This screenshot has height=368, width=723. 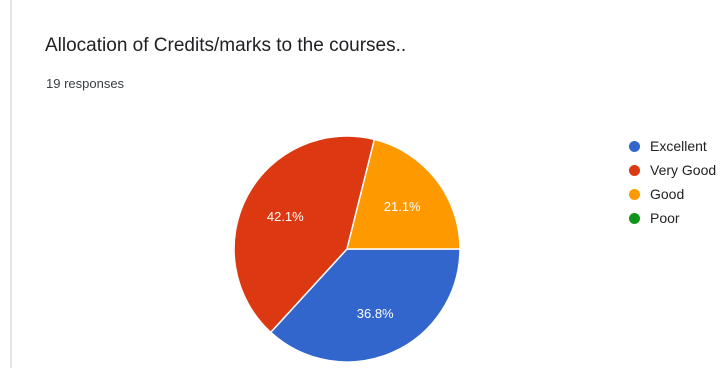 I want to click on legend-label-very-good: Very Good, so click(x=683, y=170).